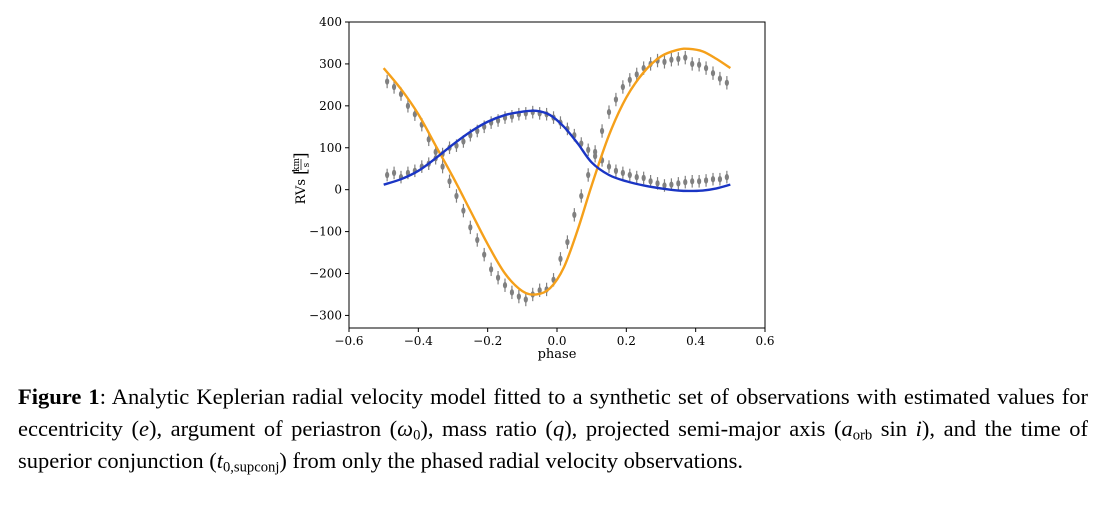 The height and width of the screenshot is (517, 1107). Describe the element at coordinates (330, 106) in the screenshot. I see `y-tick-label: 200` at that location.